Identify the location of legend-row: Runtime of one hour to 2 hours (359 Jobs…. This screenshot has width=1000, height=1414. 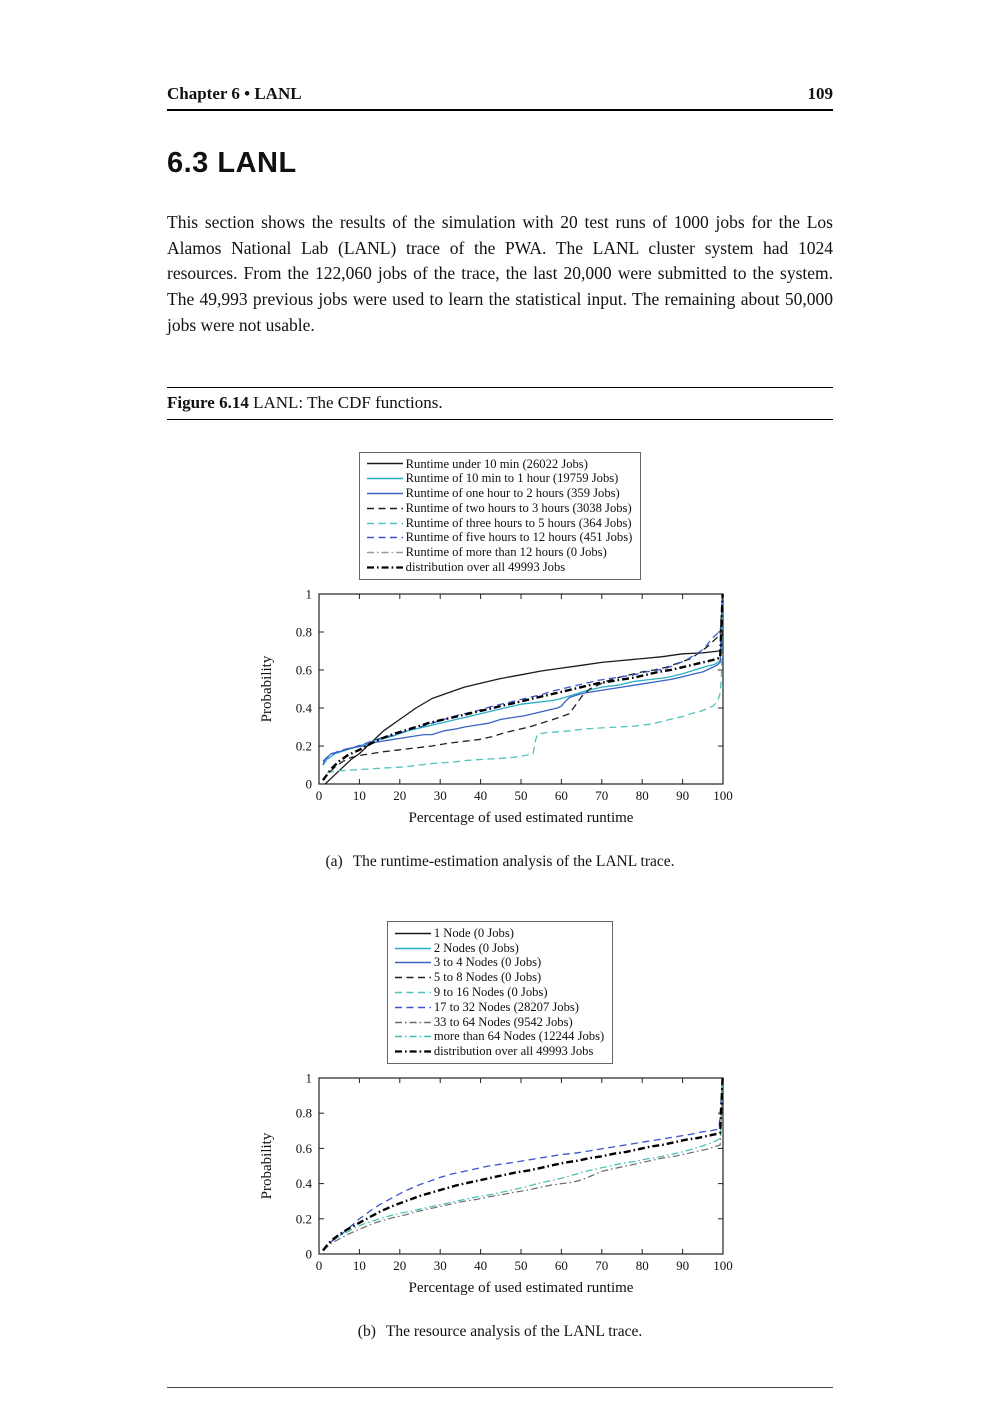
(499, 493).